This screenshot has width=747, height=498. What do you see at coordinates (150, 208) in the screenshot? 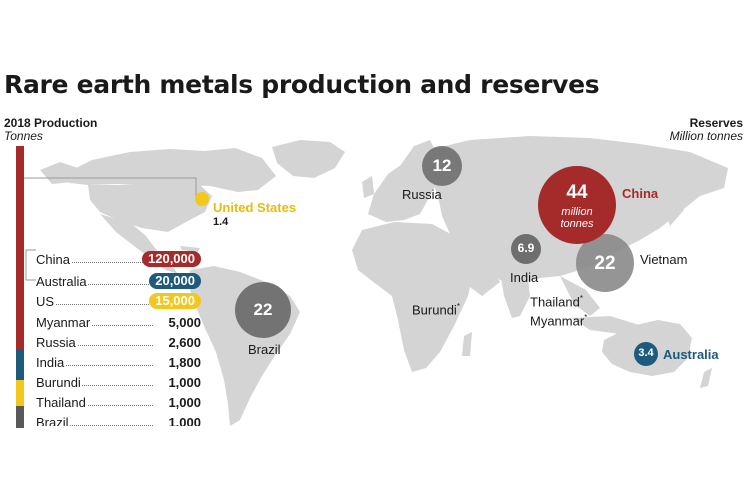
I see `usa-shape` at bounding box center [150, 208].